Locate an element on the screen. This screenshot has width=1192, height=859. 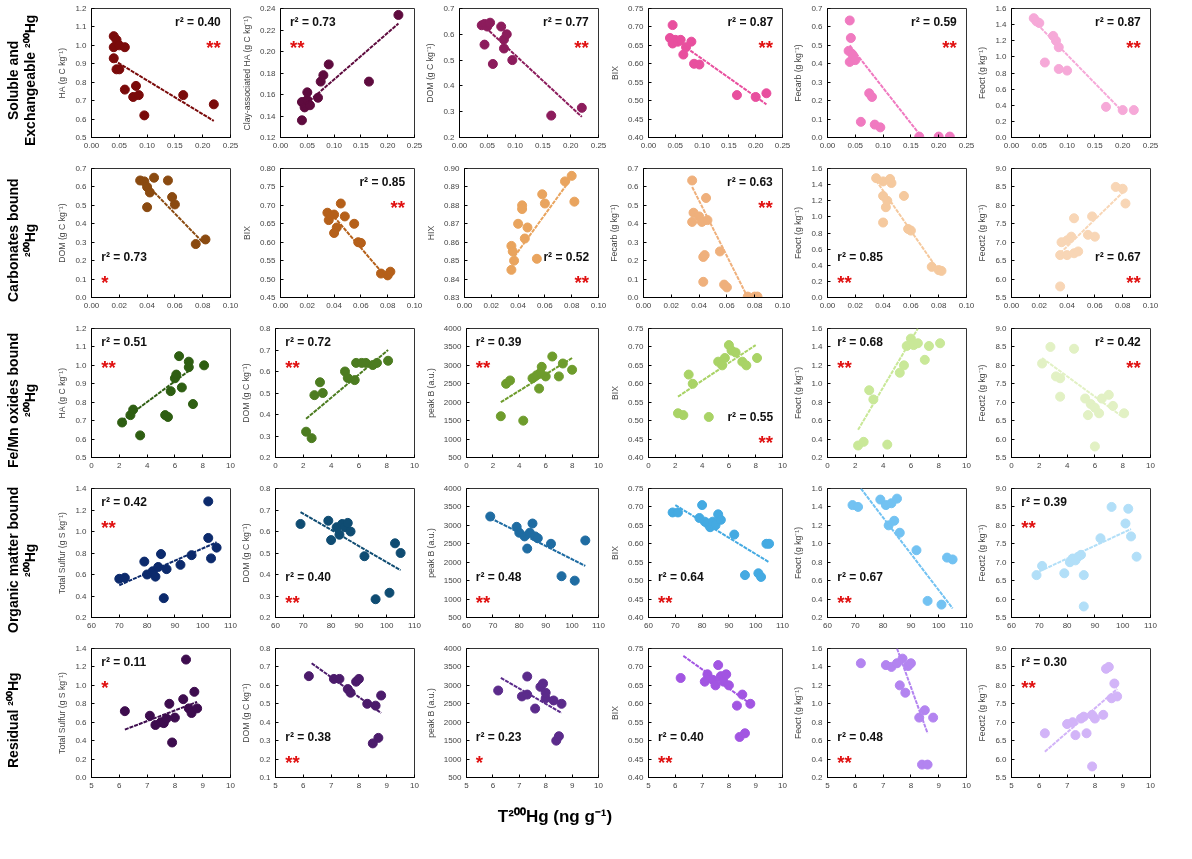
y-tick-label: 0.60 is located at coordinates (636, 64).